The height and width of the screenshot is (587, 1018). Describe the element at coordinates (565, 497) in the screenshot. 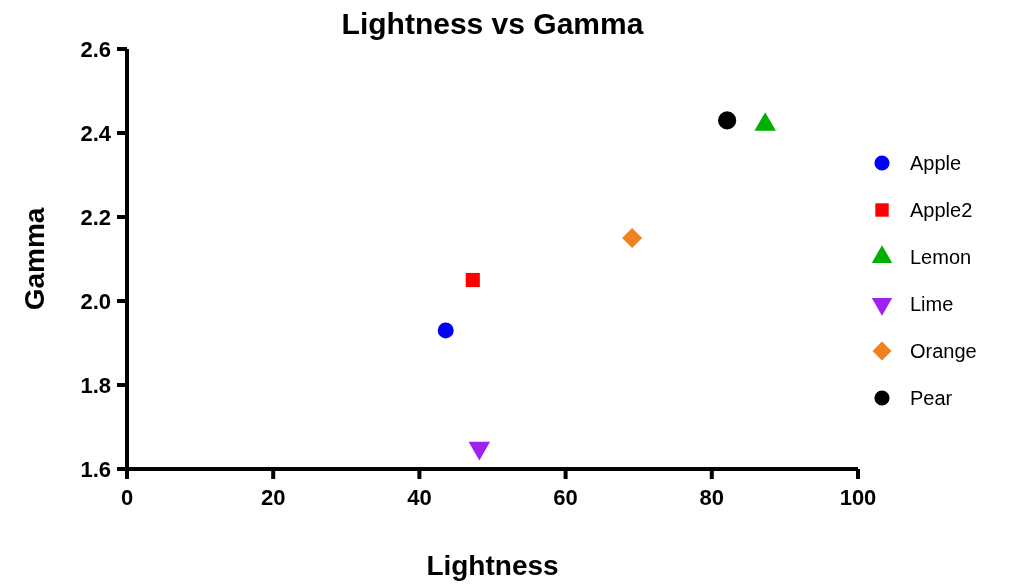

I see `x-tick-label: 60` at that location.